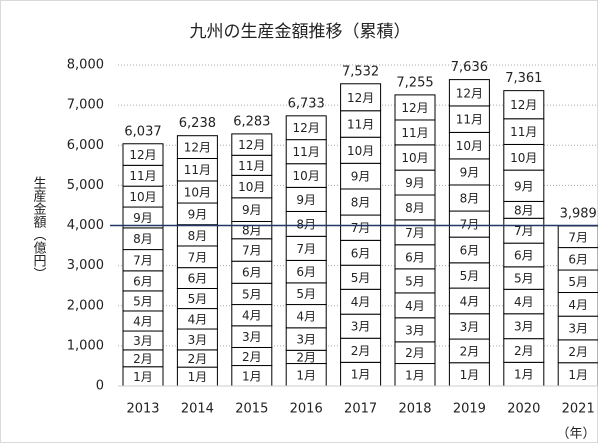  Describe the element at coordinates (197, 409) in the screenshot. I see `x-tick-label: 2014` at that location.